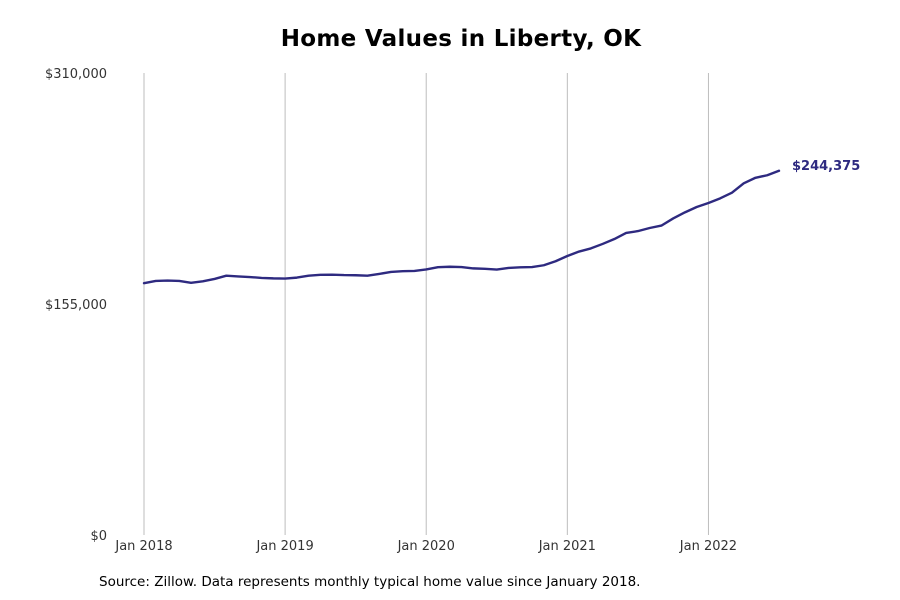  I want to click on y-tick-label: $0, so click(98, 536).